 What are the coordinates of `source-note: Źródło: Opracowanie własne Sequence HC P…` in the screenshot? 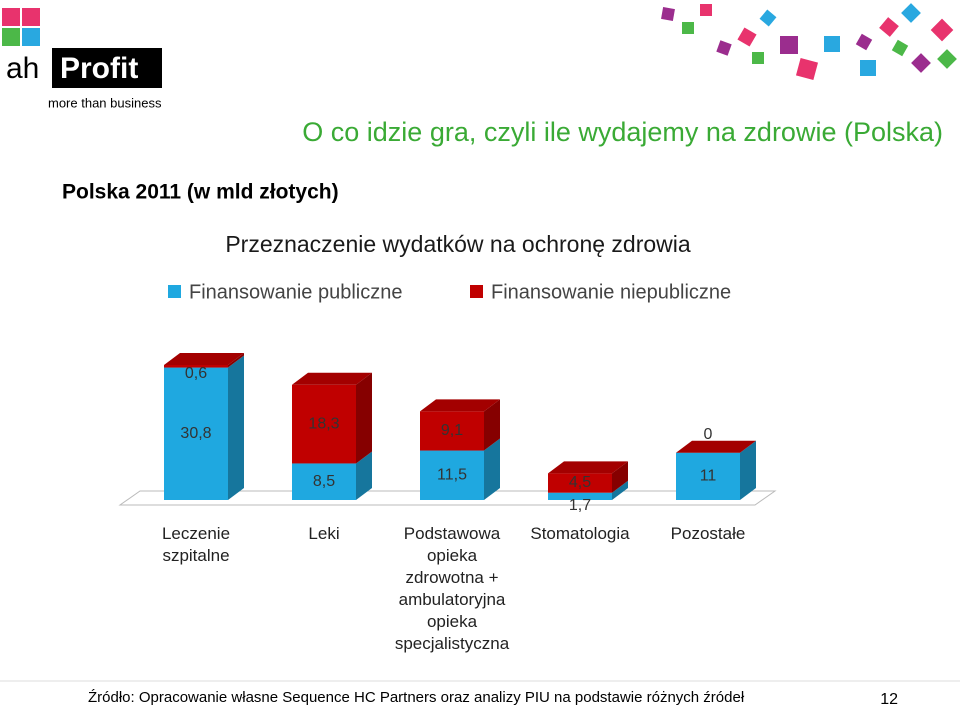 It's located at (416, 697).